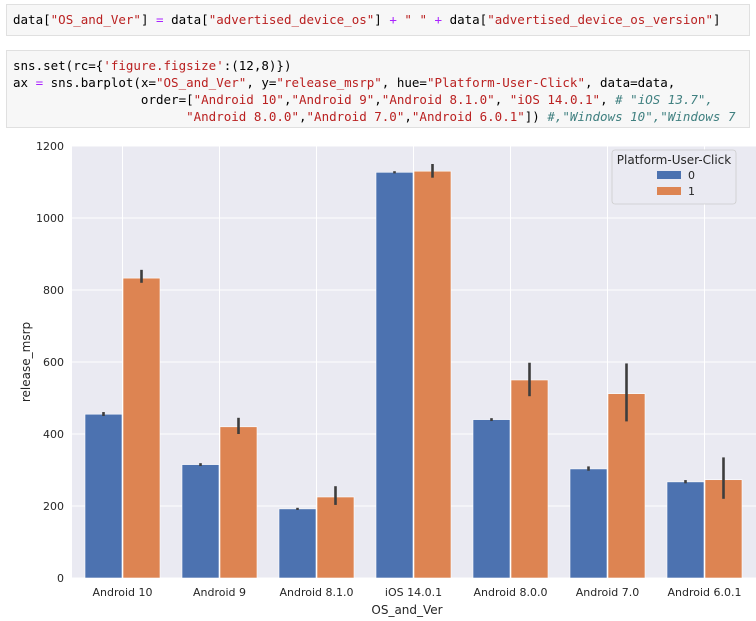 Image resolution: width=756 pixels, height=621 pixels. I want to click on legend: Platform-User-Click 0 1, so click(674, 177).